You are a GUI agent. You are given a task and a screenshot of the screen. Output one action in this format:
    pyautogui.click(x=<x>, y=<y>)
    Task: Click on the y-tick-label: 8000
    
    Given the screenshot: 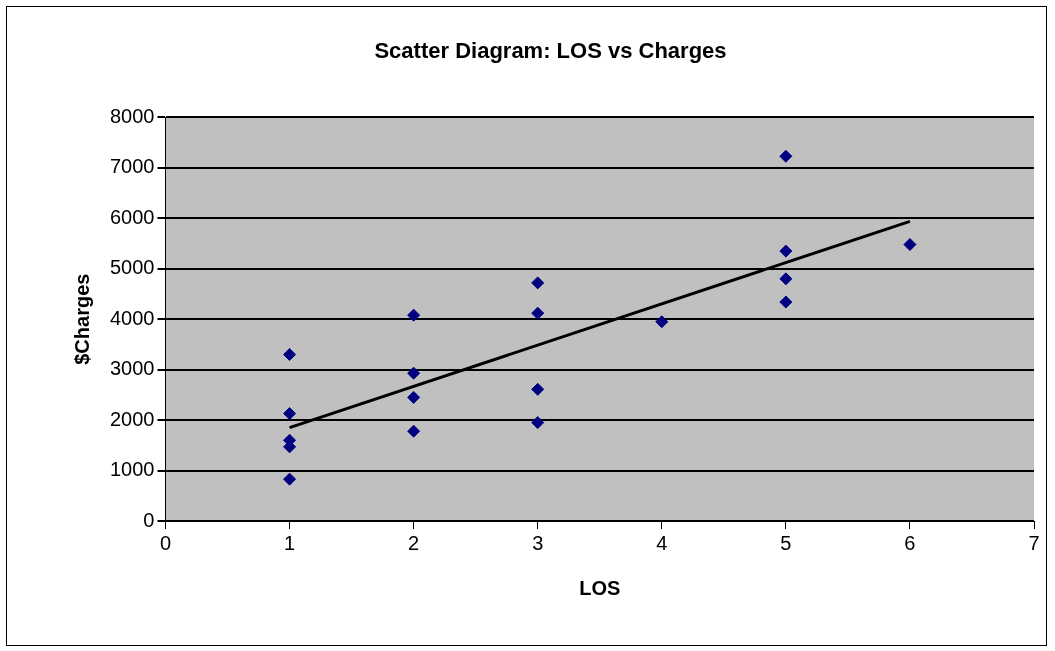 What is the action you would take?
    pyautogui.click(x=132, y=115)
    